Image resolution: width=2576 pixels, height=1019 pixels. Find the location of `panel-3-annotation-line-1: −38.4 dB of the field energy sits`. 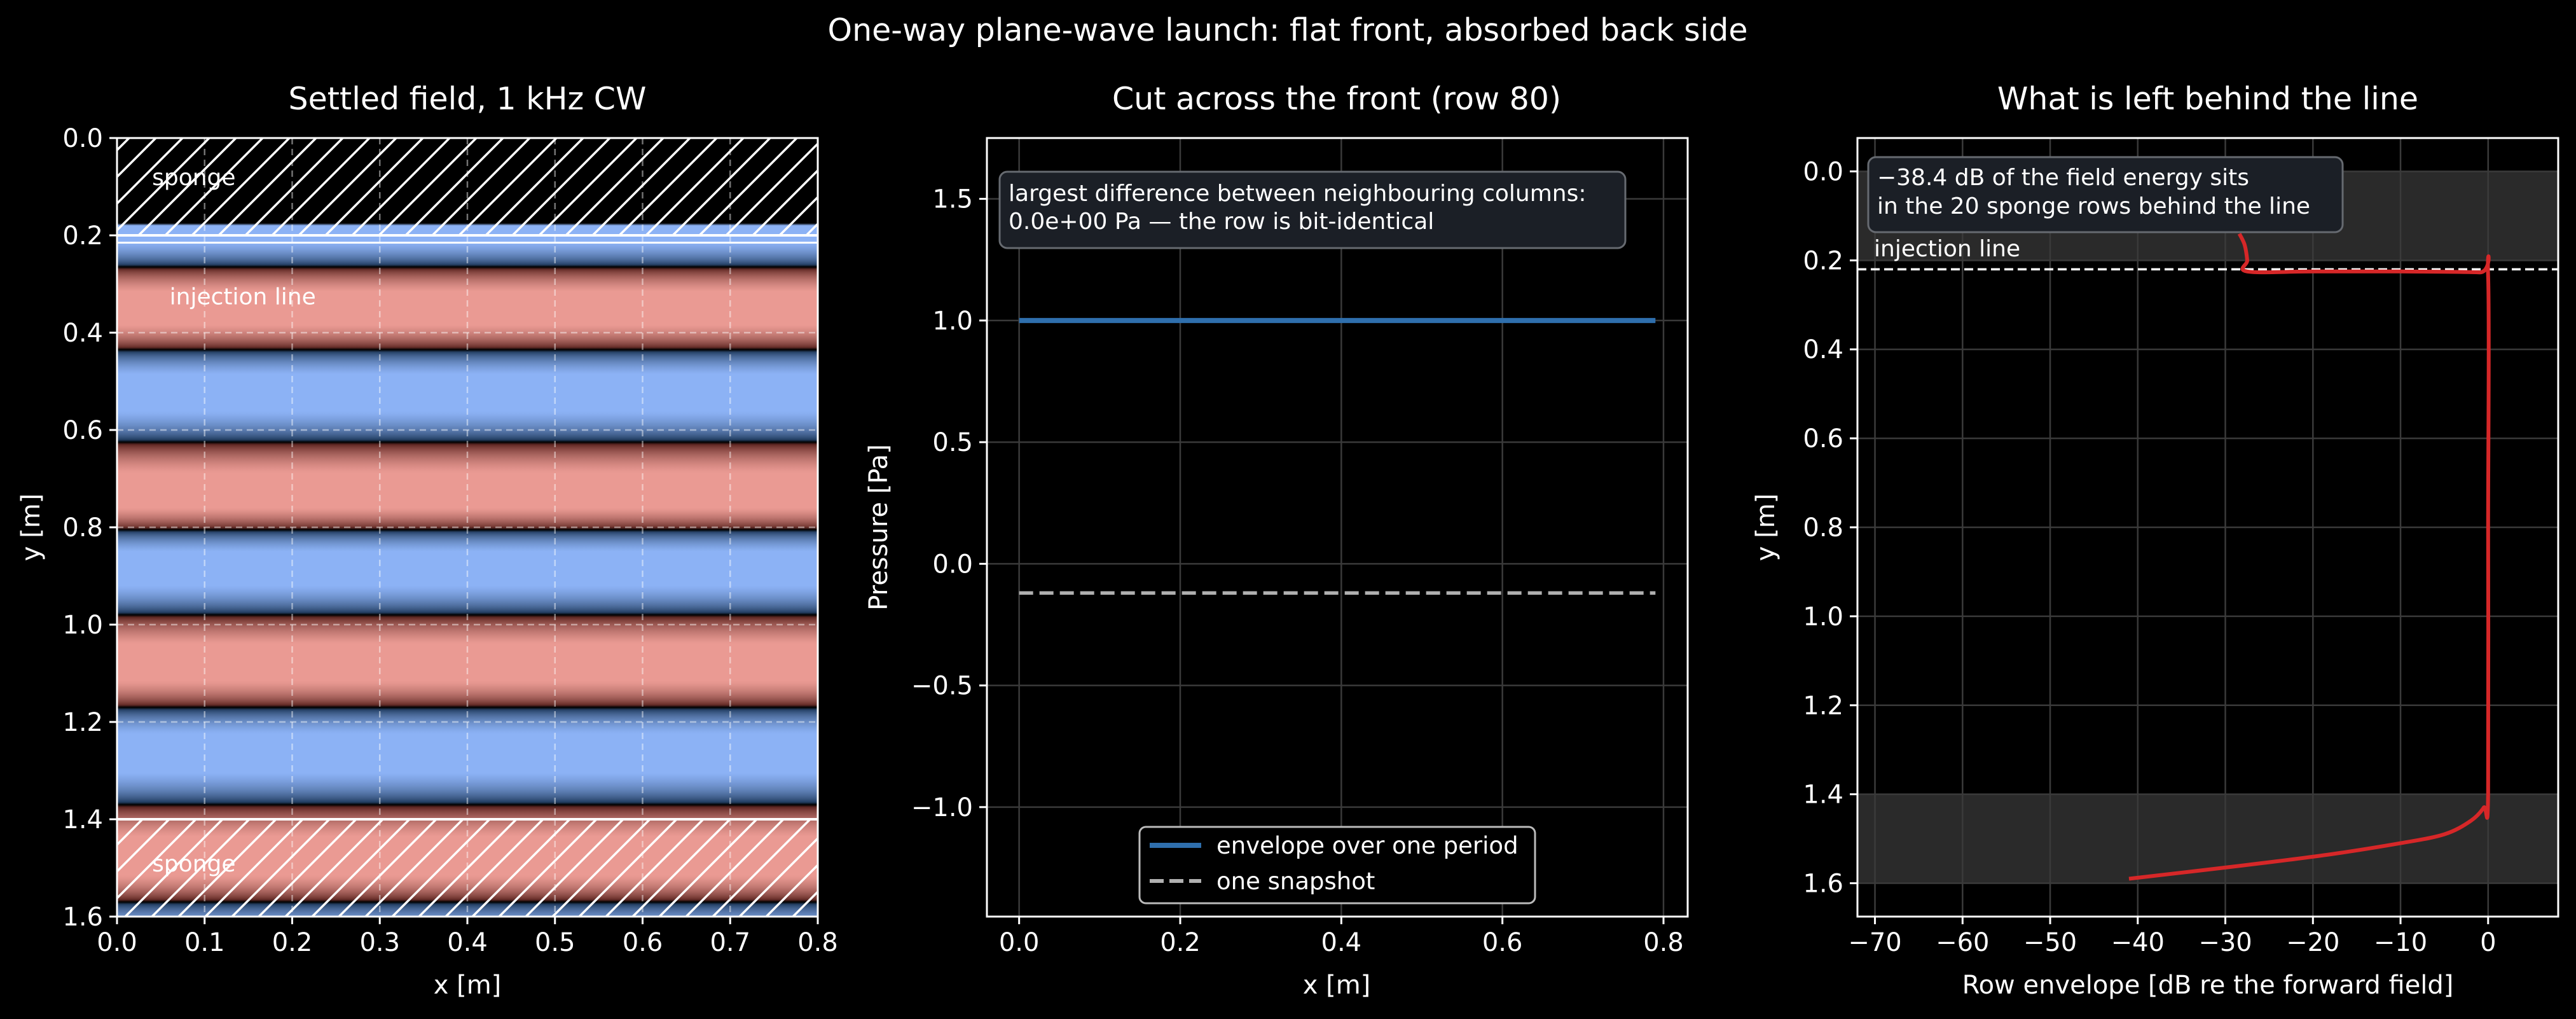

panel-3-annotation-line-1: −38.4 dB of the field energy sits is located at coordinates (2063, 178).